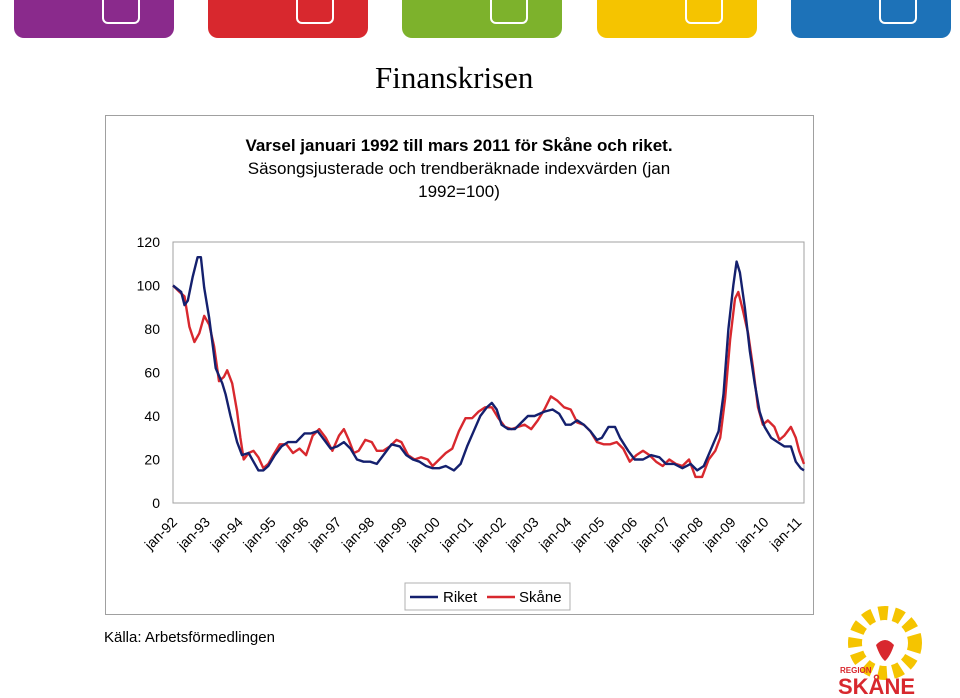 The width and height of the screenshot is (960, 698). What do you see at coordinates (288, 19) in the screenshot?
I see `header-tab-red` at bounding box center [288, 19].